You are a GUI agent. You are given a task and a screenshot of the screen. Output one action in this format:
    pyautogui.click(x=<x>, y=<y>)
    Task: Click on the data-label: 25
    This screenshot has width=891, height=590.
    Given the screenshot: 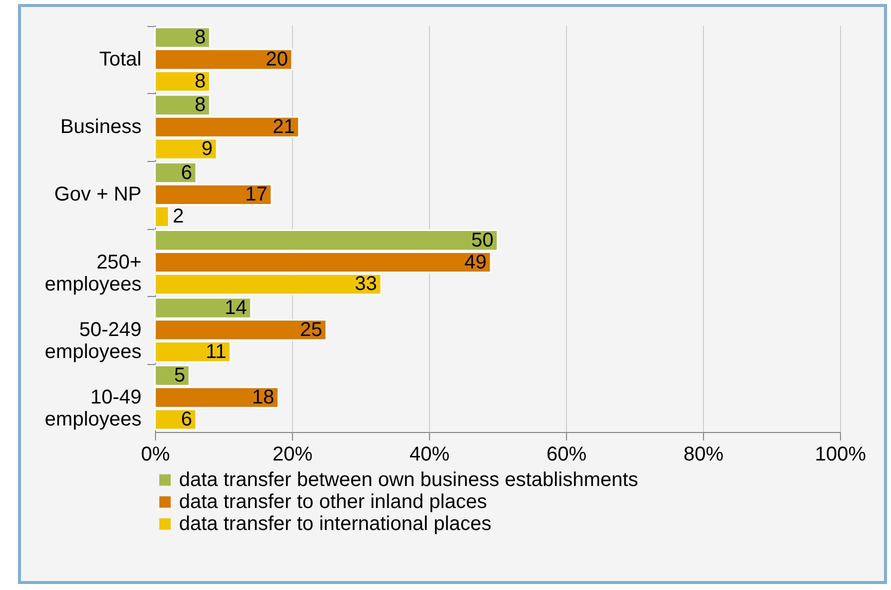 What is the action you would take?
    pyautogui.click(x=311, y=329)
    